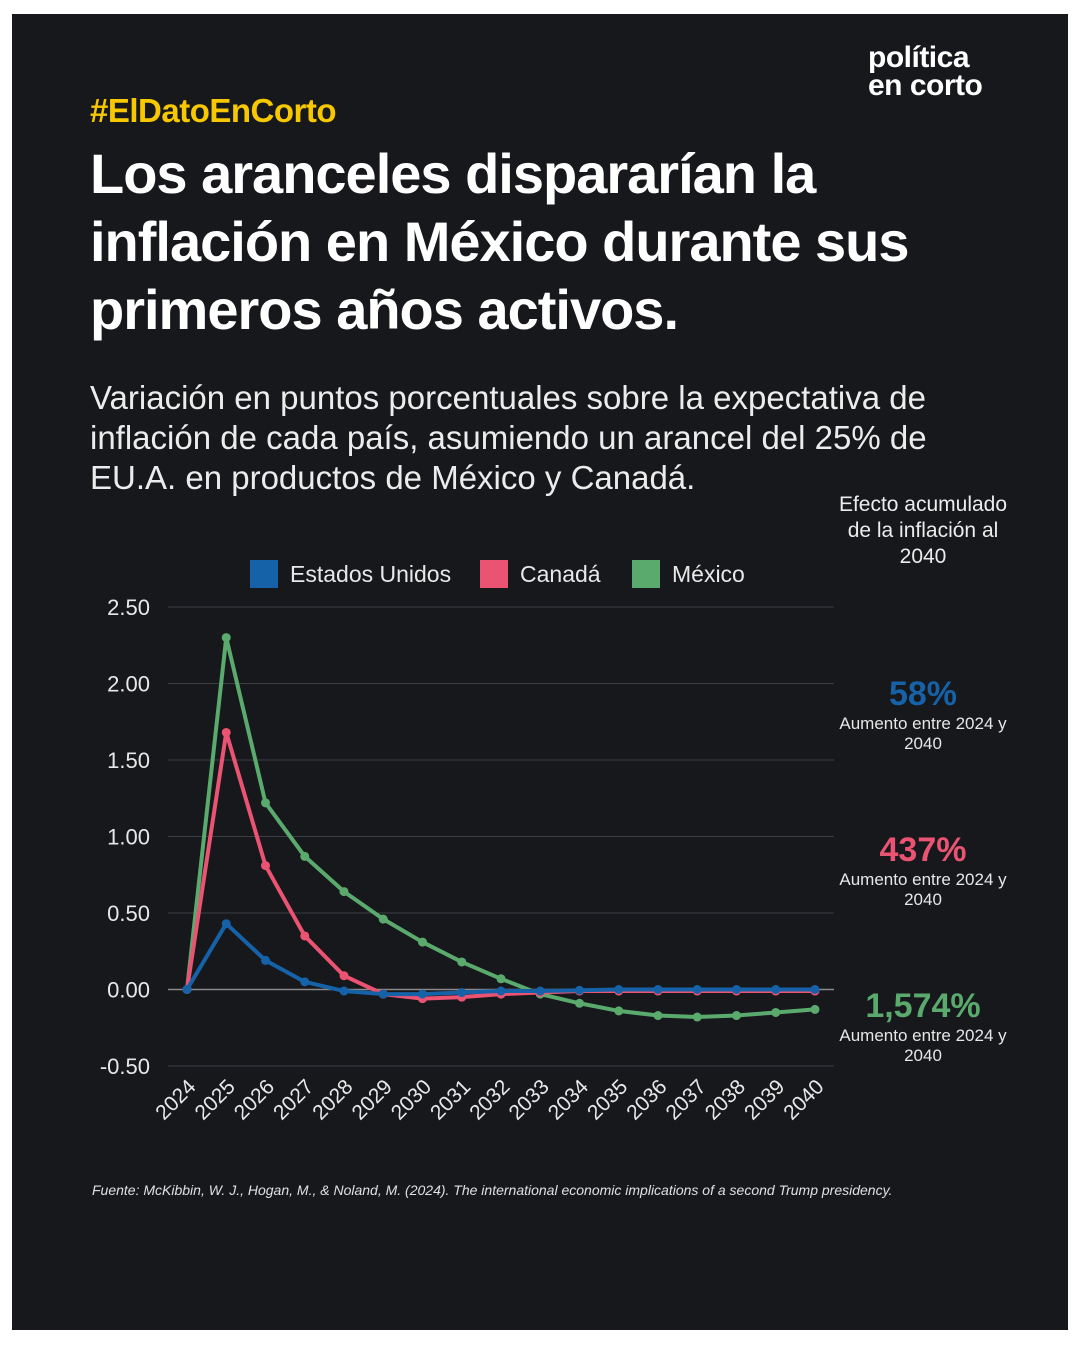 The image size is (1080, 1350). What do you see at coordinates (128, 760) in the screenshot?
I see `y-tick-label: 1.50` at bounding box center [128, 760].